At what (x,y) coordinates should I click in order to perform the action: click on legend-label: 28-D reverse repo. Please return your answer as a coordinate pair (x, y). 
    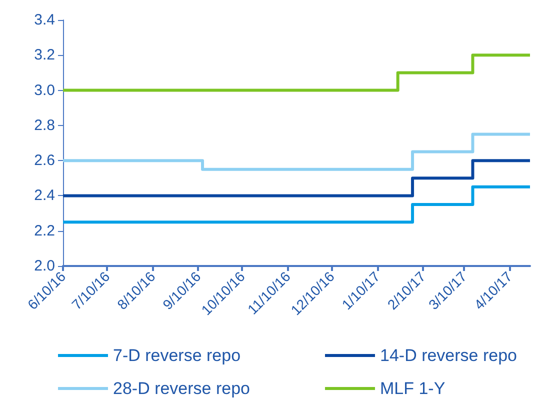
    Looking at the image, I should click on (181, 388).